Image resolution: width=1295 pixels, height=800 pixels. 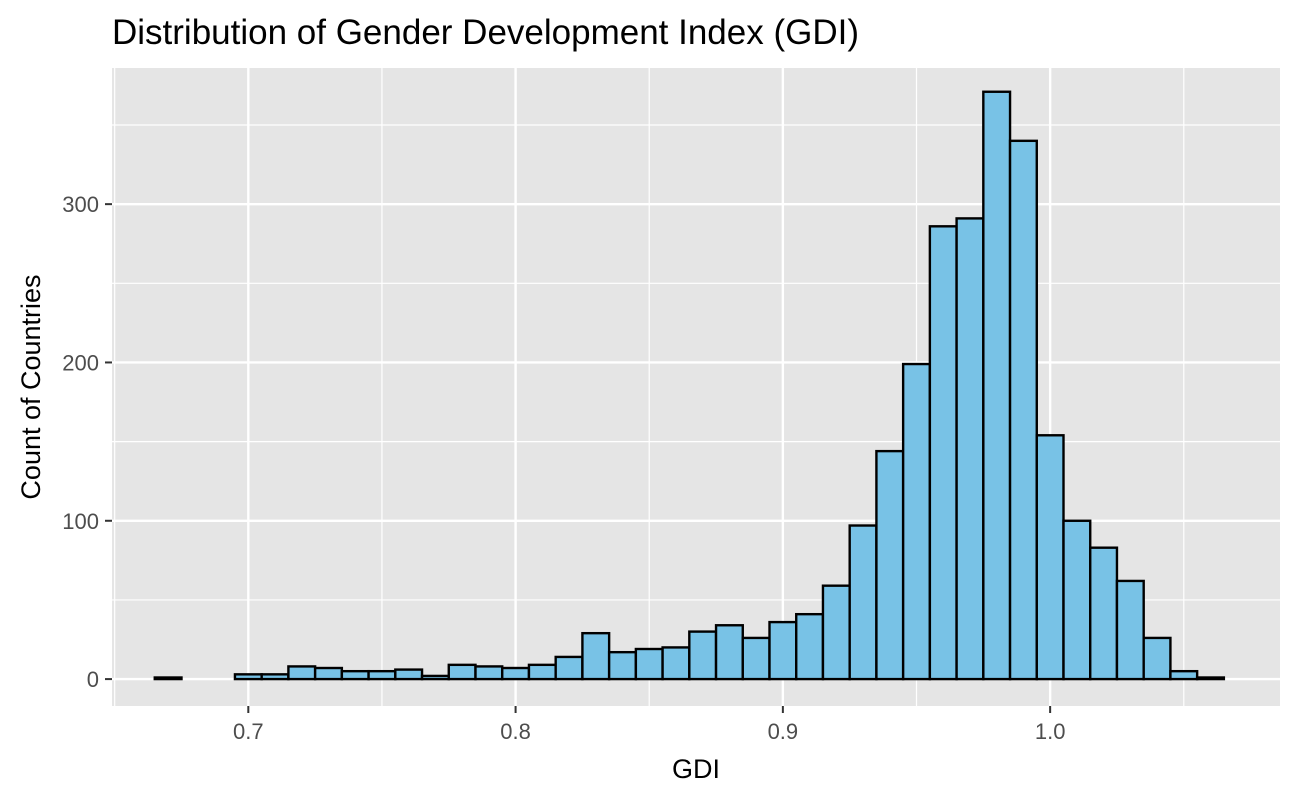 What do you see at coordinates (649, 725) in the screenshot?
I see `x-axis: 0.7 0.8 0.9 1.0` at bounding box center [649, 725].